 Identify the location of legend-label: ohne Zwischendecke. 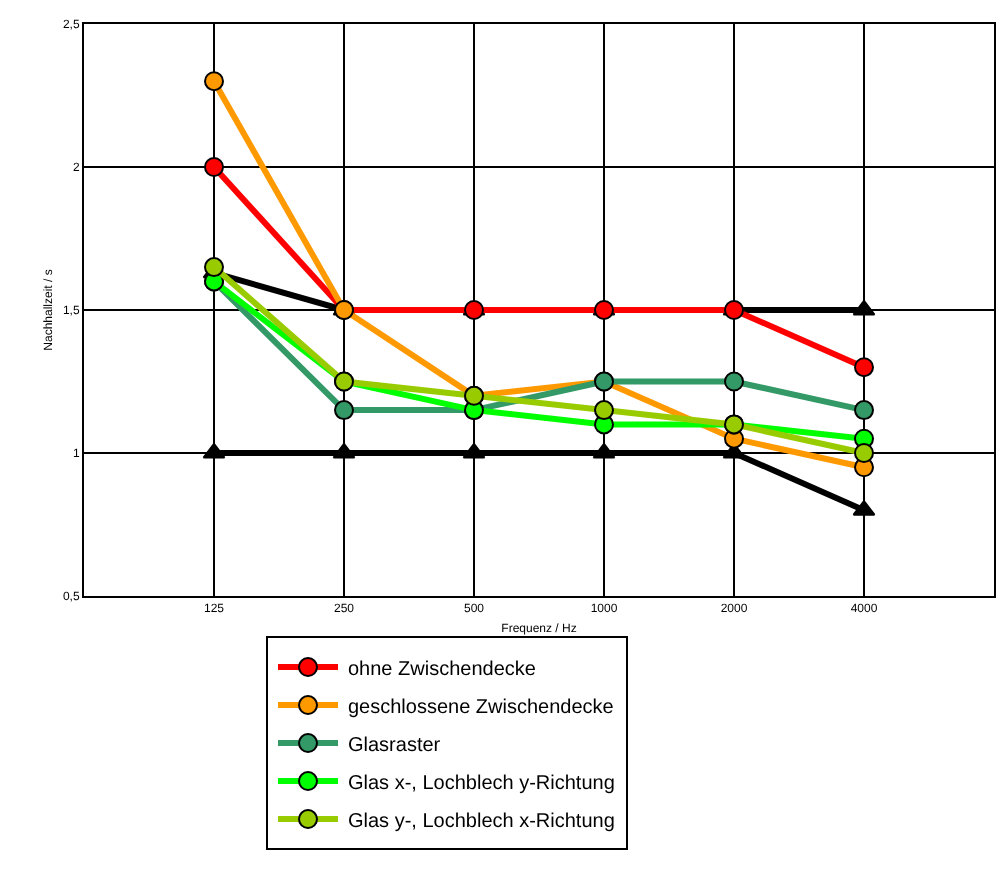
(442, 669).